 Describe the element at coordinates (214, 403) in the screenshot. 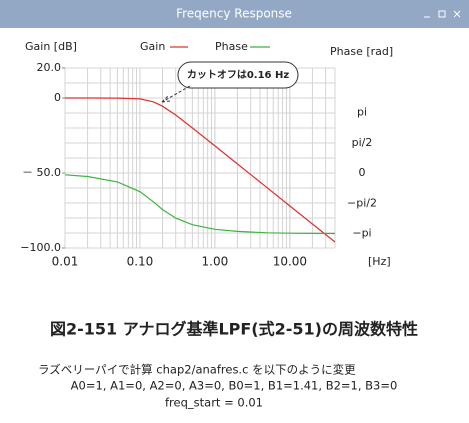

I see `note: freq_start = 0.01` at that location.